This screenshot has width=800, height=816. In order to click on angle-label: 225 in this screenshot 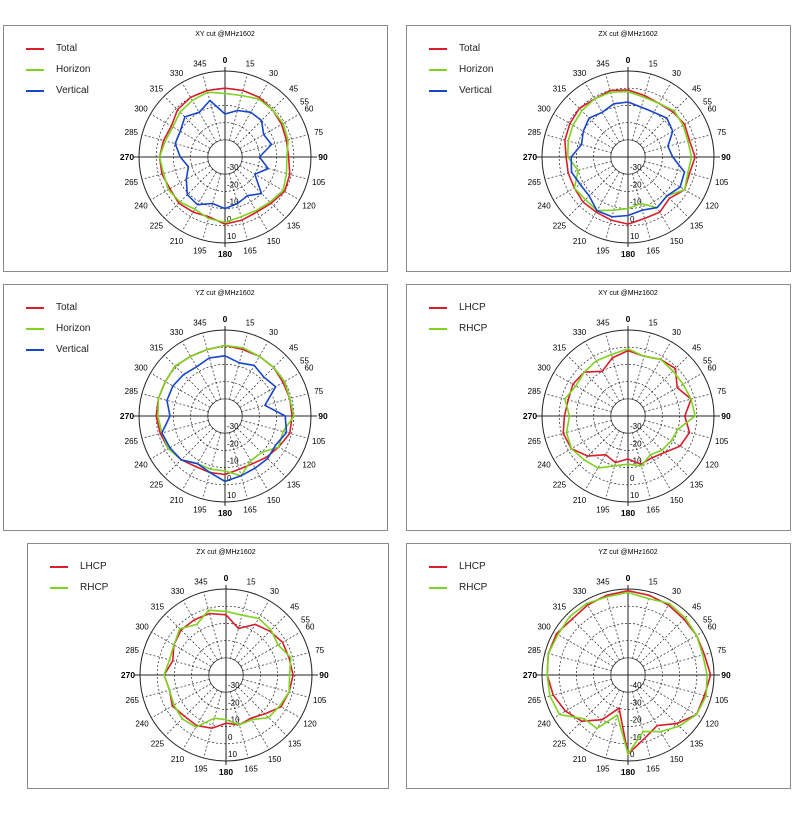, I will do `click(560, 485)`.